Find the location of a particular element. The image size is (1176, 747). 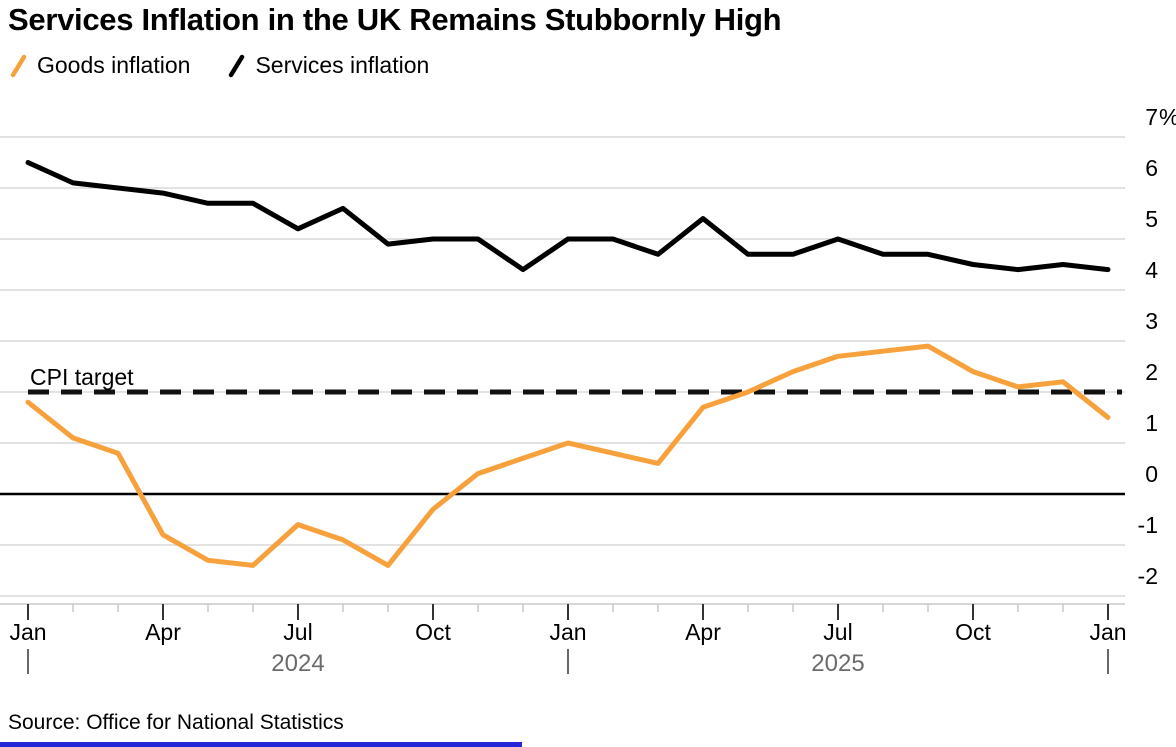

cpi-target-label: CPI target is located at coordinates (82, 377).